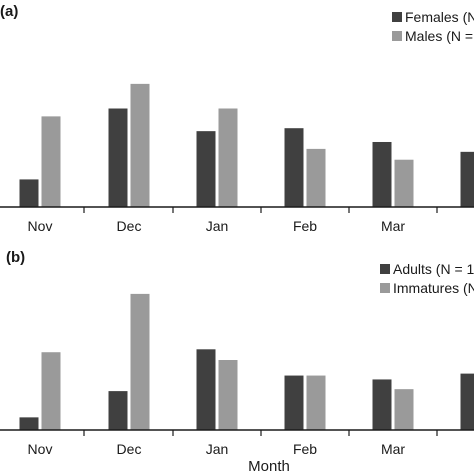 This screenshot has width=474, height=474. What do you see at coordinates (439, 36) in the screenshot?
I see `legend-label: Males (N =` at bounding box center [439, 36].